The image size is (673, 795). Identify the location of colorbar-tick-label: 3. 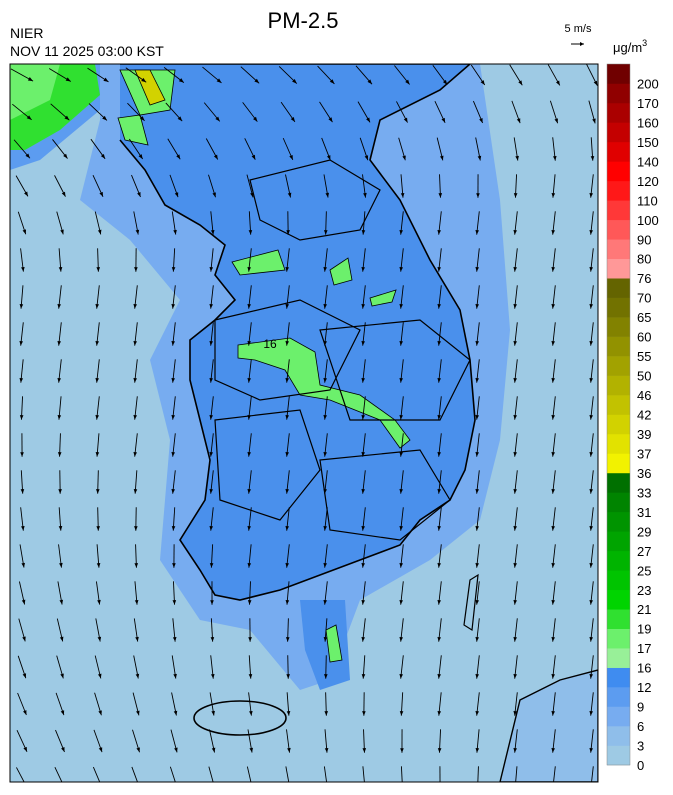
(640, 746).